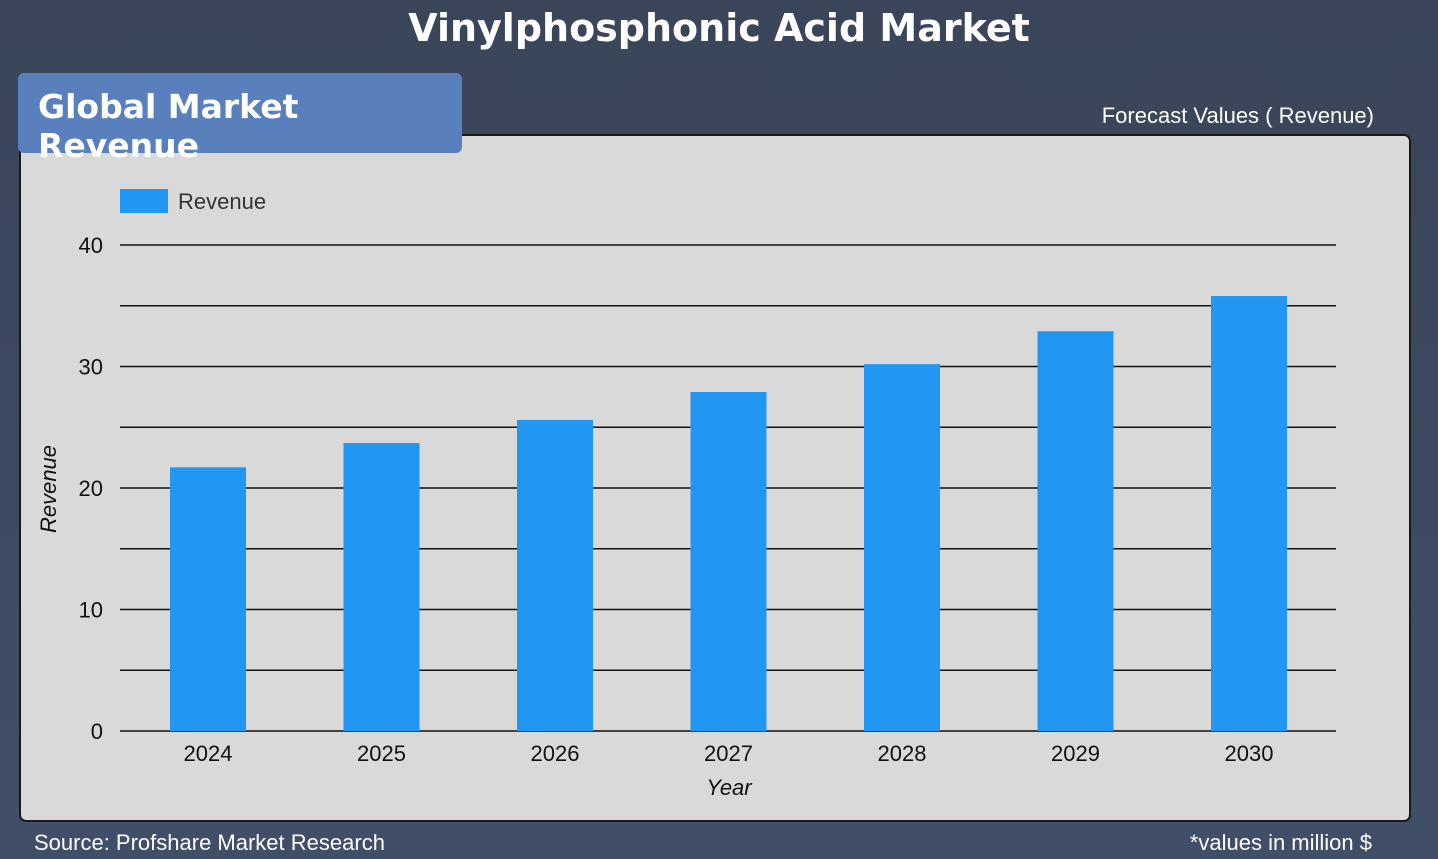 The image size is (1438, 859). What do you see at coordinates (1249, 753) in the screenshot?
I see `x-tick-label: 2030` at bounding box center [1249, 753].